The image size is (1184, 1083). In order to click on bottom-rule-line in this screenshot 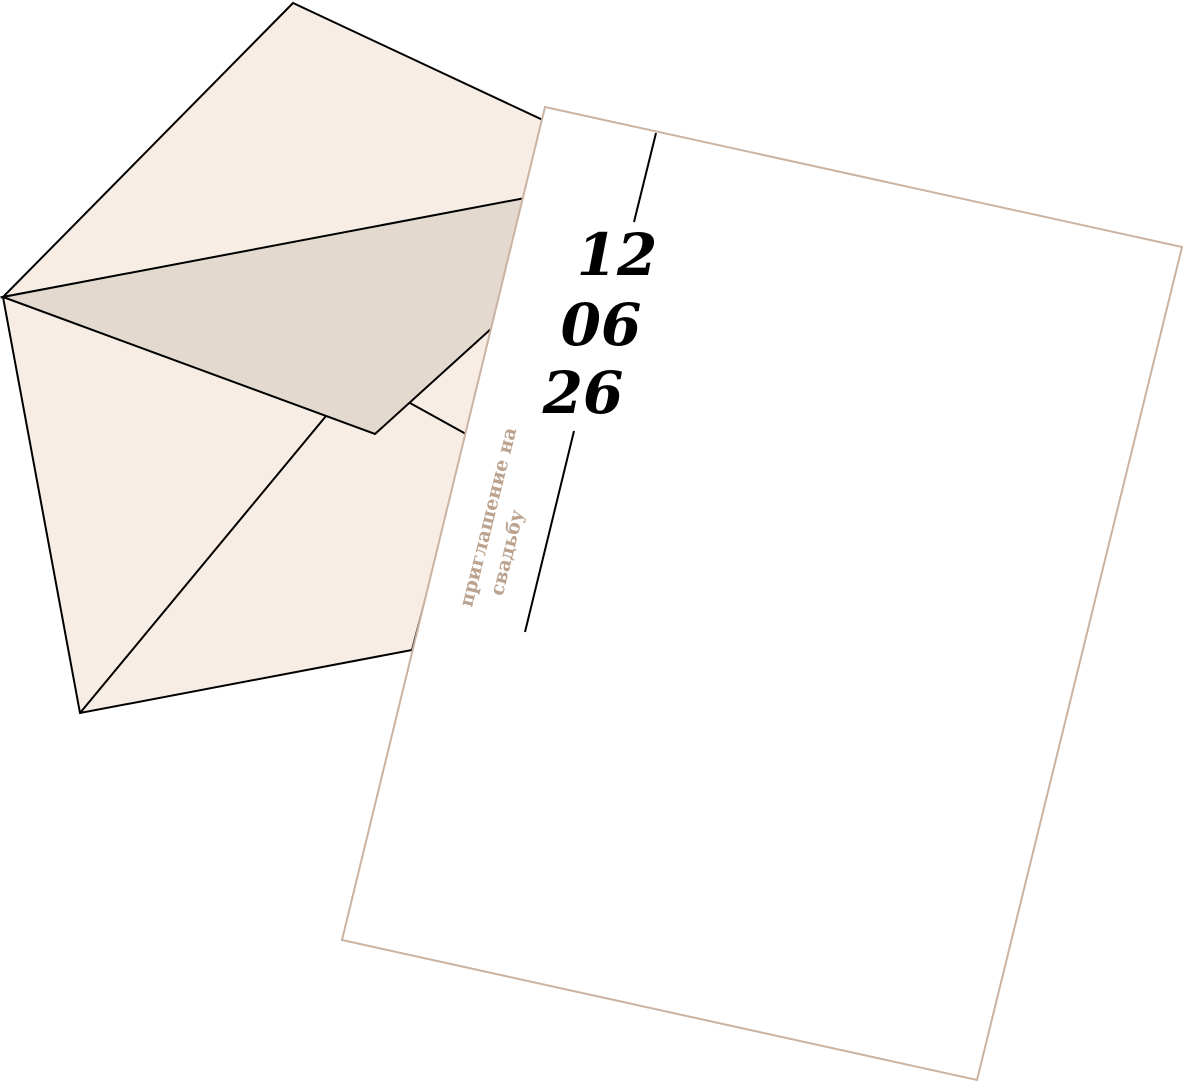, I will do `click(549, 531)`.